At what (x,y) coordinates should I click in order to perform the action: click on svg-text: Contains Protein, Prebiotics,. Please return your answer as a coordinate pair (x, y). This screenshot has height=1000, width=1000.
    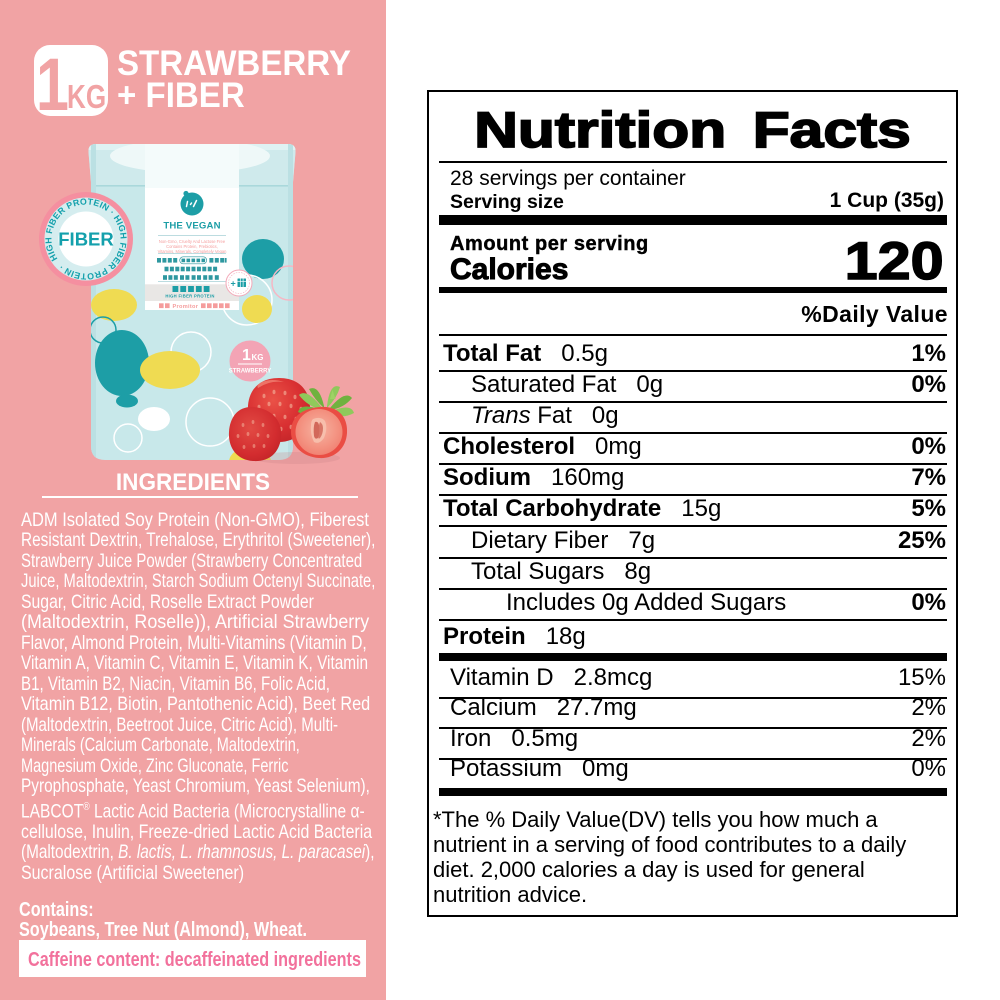
    Looking at the image, I should click on (192, 246).